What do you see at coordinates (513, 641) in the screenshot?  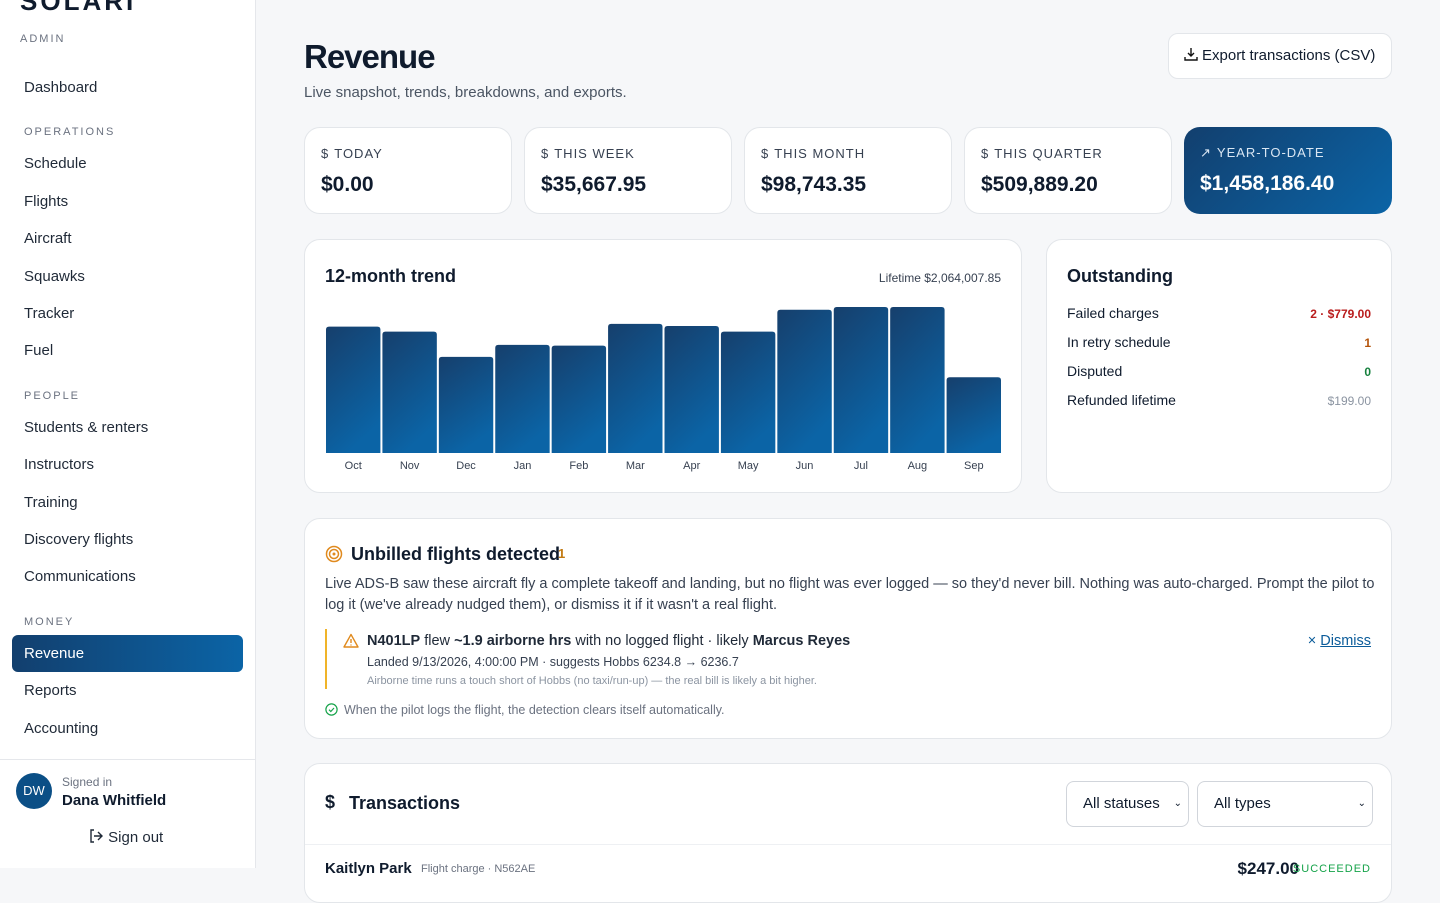 I see `airborne-hours: ~1.9 airborne hrs` at bounding box center [513, 641].